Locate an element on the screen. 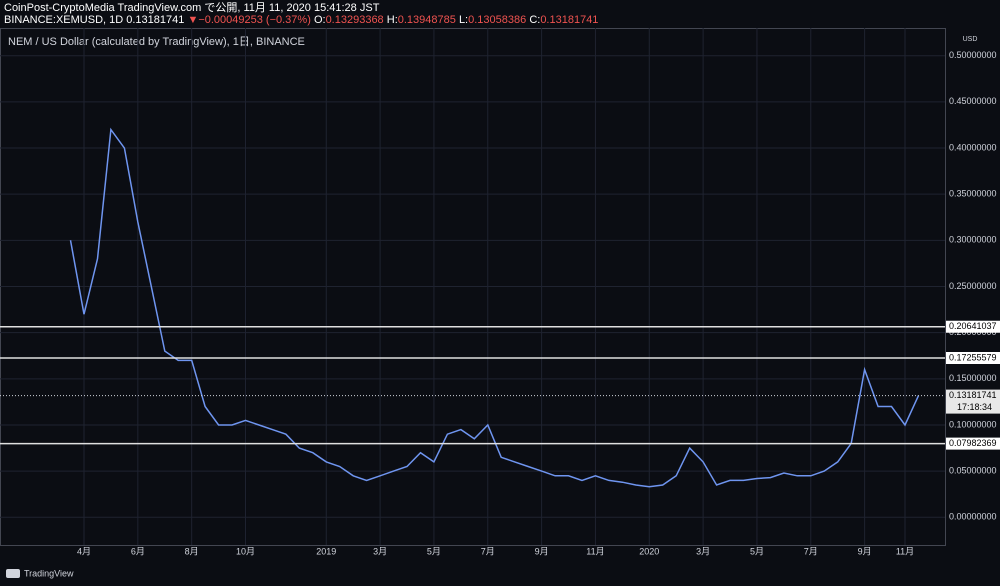  ohlc-label: L: is located at coordinates (463, 20).